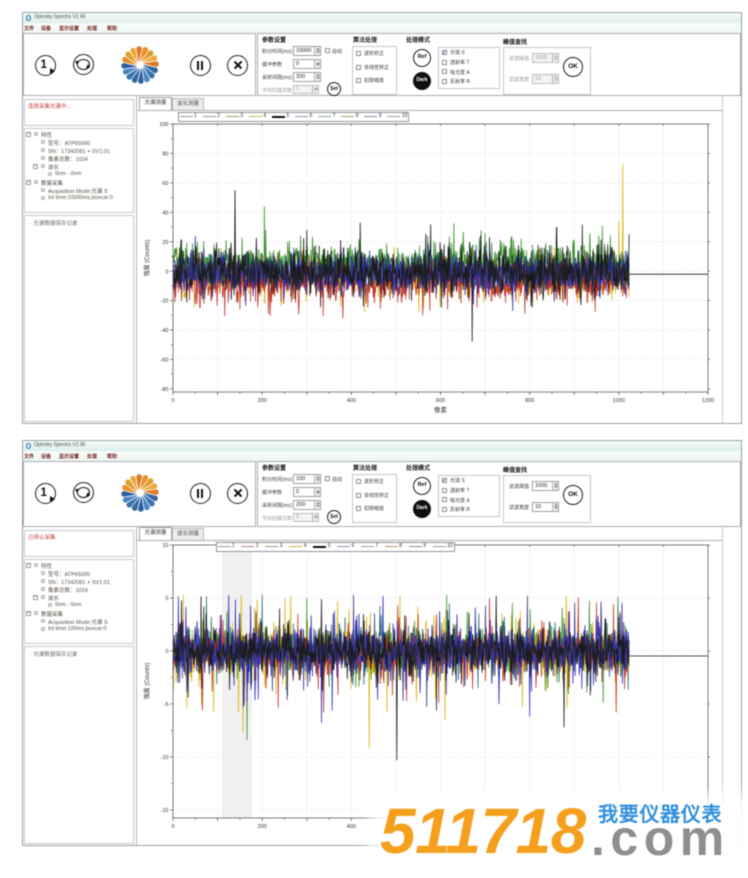 The height and width of the screenshot is (878, 748). I want to click on svg-text: 600, so click(440, 401).